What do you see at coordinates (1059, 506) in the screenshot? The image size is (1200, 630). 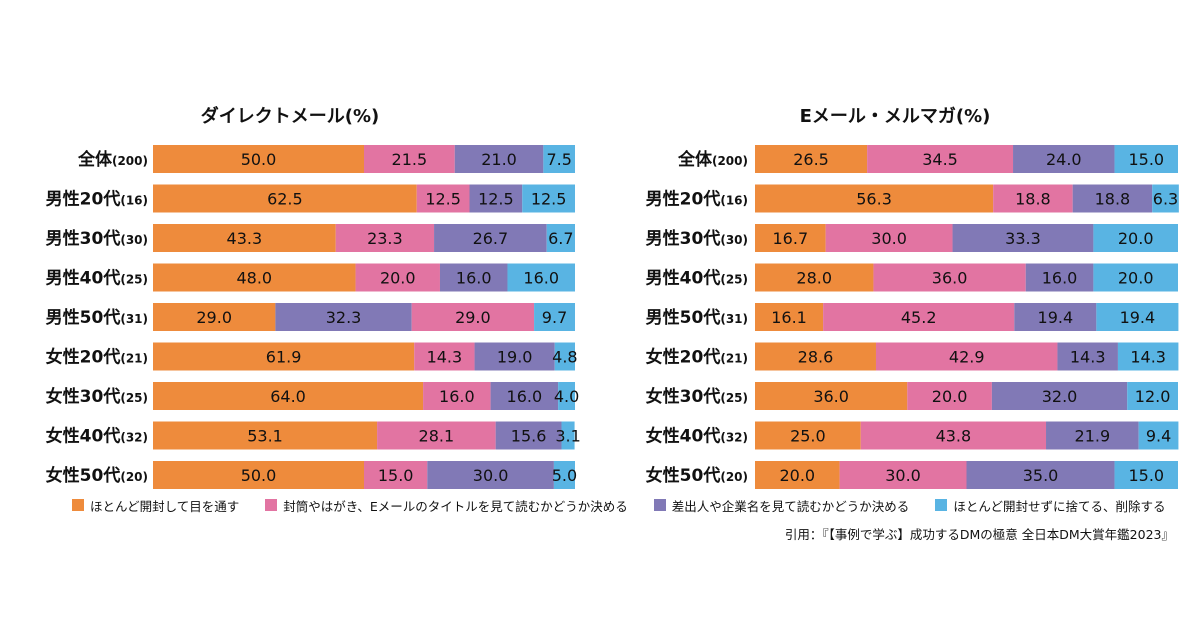 I see `legend-label-3: ほとんど開封せずに捨てる、削除する` at bounding box center [1059, 506].